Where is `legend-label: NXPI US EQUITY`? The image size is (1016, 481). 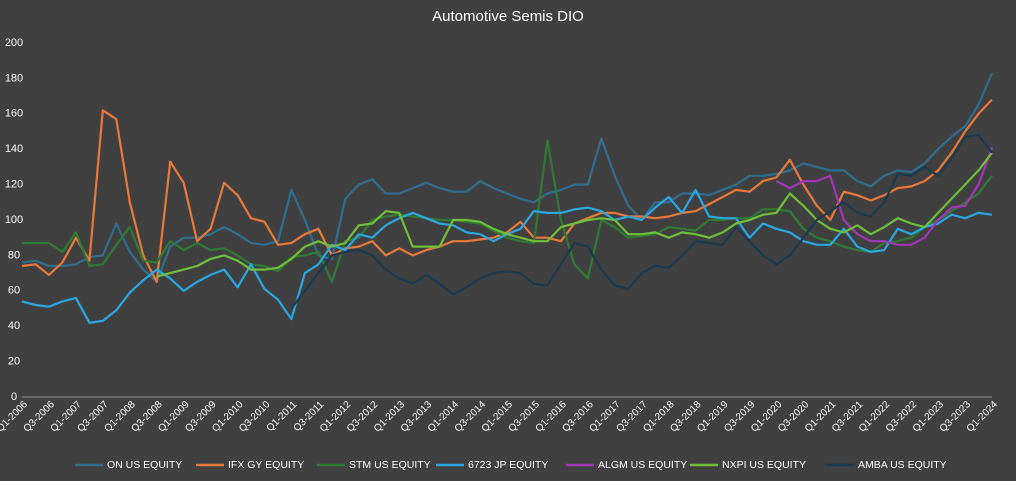 legend-label: NXPI US EQUITY is located at coordinates (764, 465).